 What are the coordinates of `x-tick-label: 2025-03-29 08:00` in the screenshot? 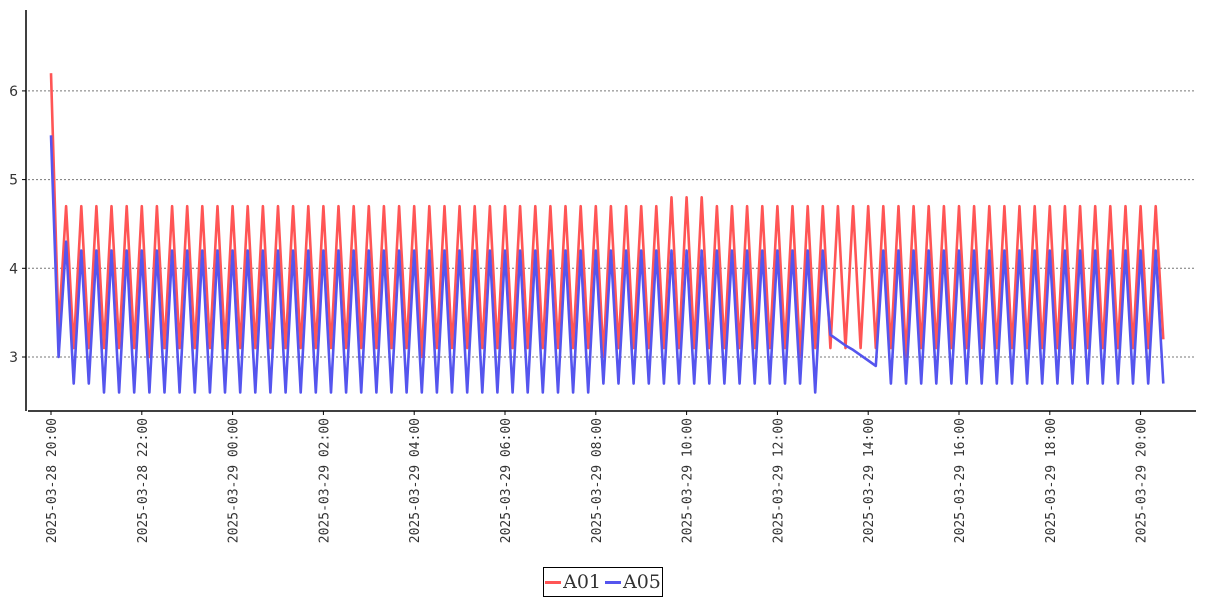 It's located at (597, 480).